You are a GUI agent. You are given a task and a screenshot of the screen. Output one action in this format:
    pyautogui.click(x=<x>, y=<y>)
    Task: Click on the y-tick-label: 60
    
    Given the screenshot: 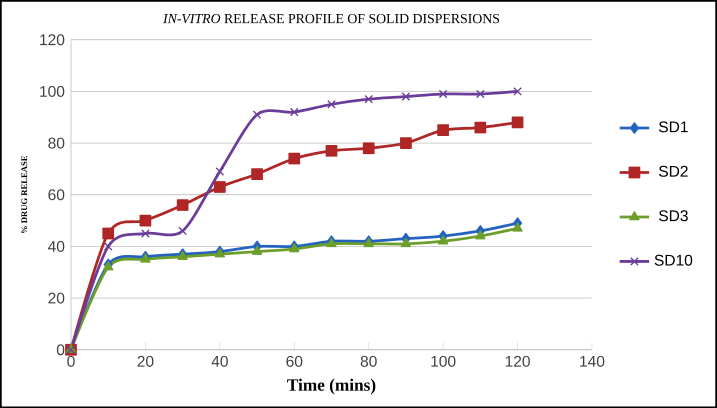 What is the action you would take?
    pyautogui.click(x=56, y=194)
    